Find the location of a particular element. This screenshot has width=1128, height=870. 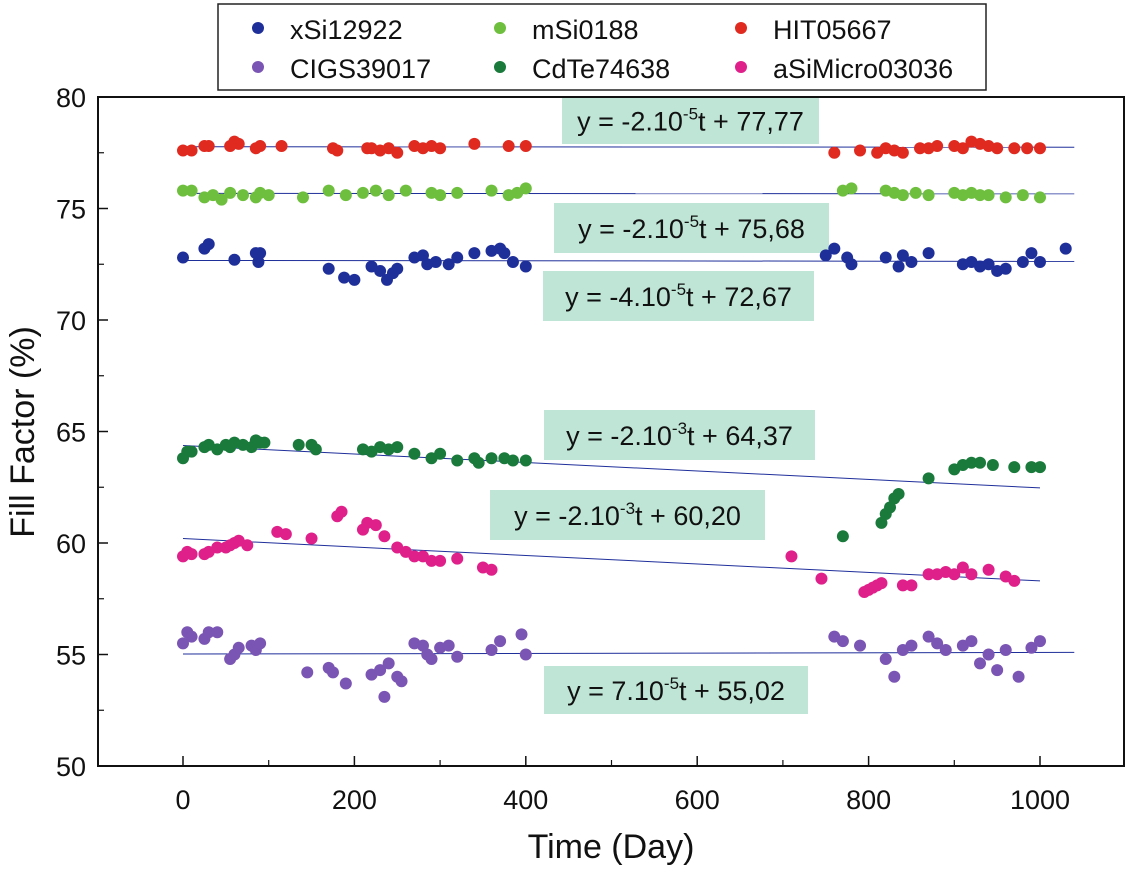

x-axis-title: Time (Day) is located at coordinates (611, 847).